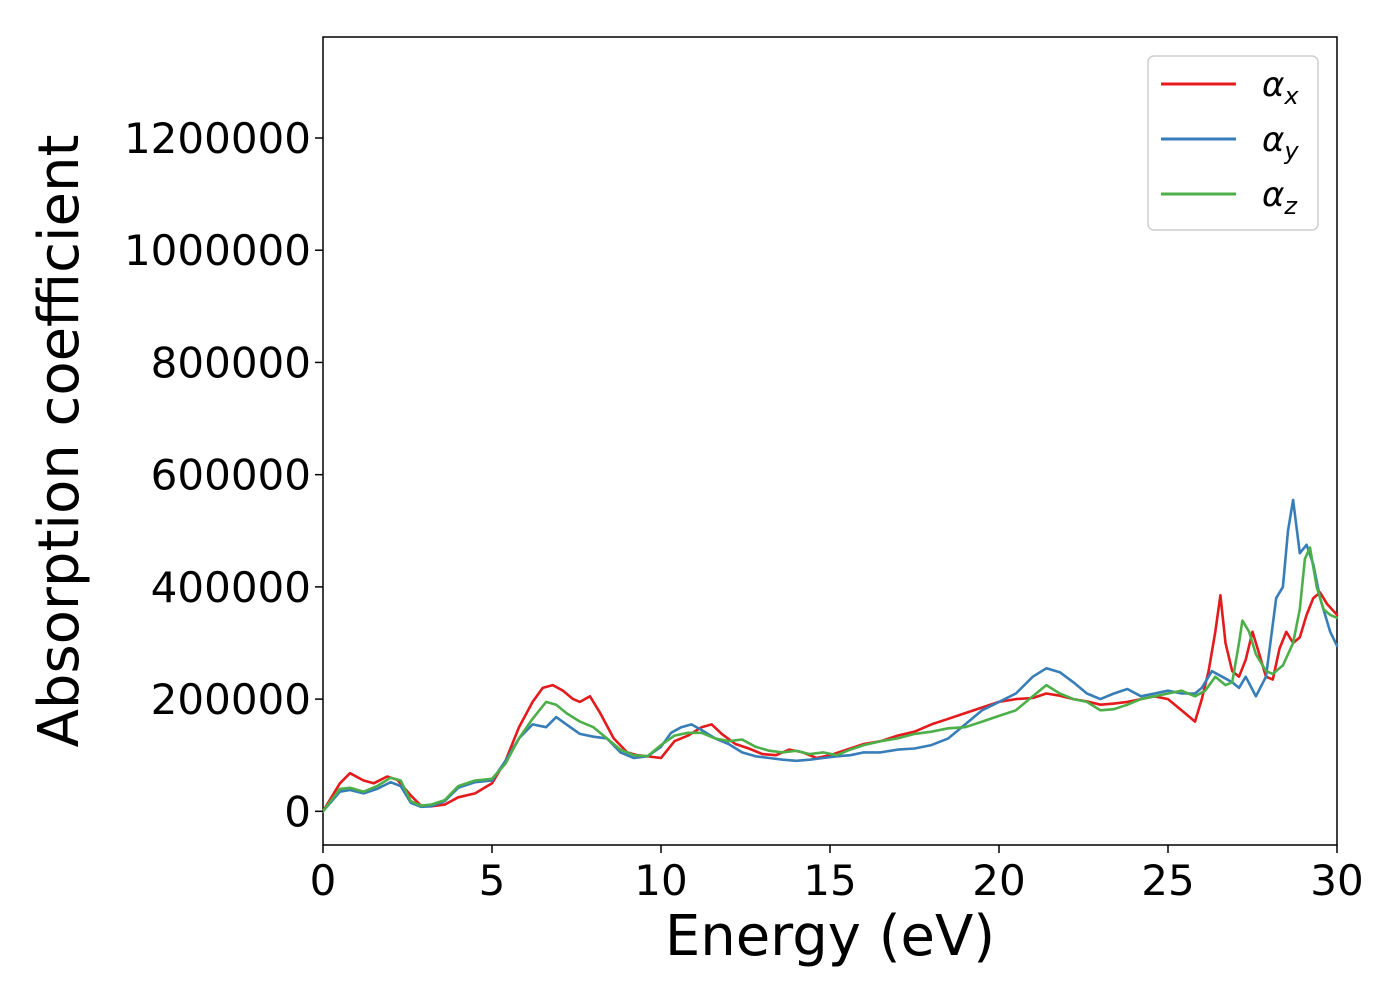  What do you see at coordinates (59, 441) in the screenshot?
I see `y-axis-title: Absorption coefficient` at bounding box center [59, 441].